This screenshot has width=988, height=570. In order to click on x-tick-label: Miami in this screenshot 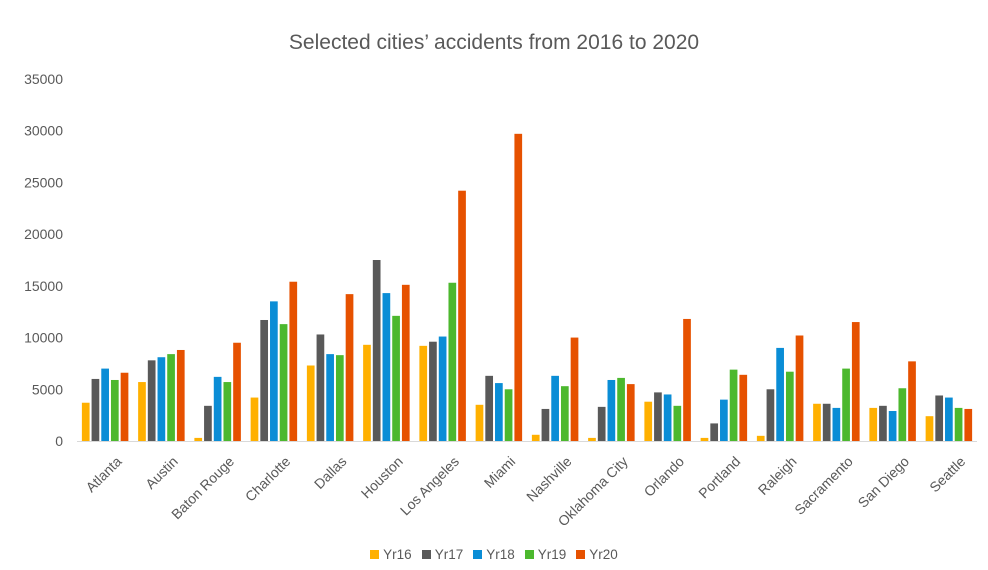, I will do `click(500, 472)`.